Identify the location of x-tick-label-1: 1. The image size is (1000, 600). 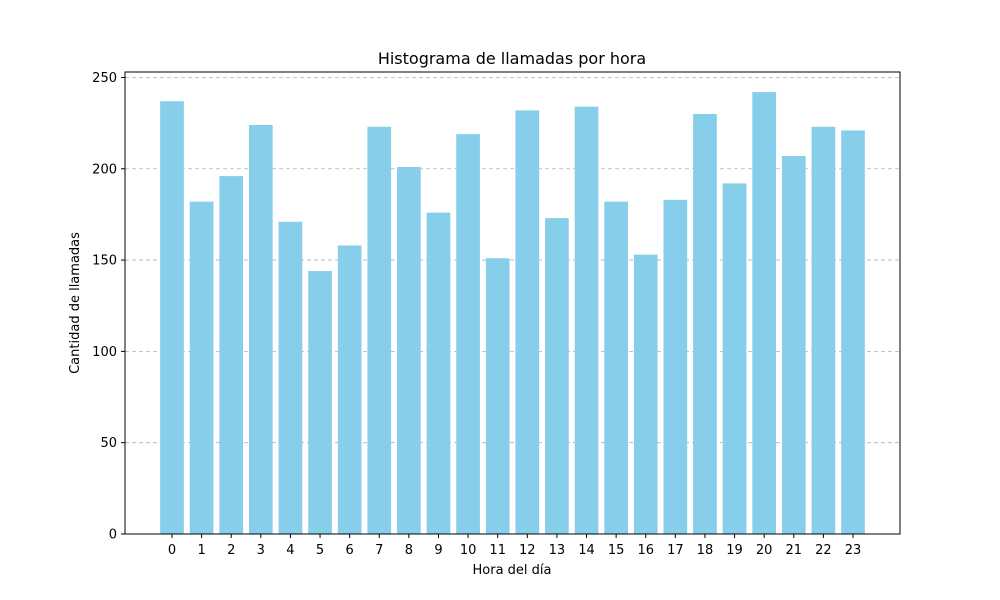
(201, 550).